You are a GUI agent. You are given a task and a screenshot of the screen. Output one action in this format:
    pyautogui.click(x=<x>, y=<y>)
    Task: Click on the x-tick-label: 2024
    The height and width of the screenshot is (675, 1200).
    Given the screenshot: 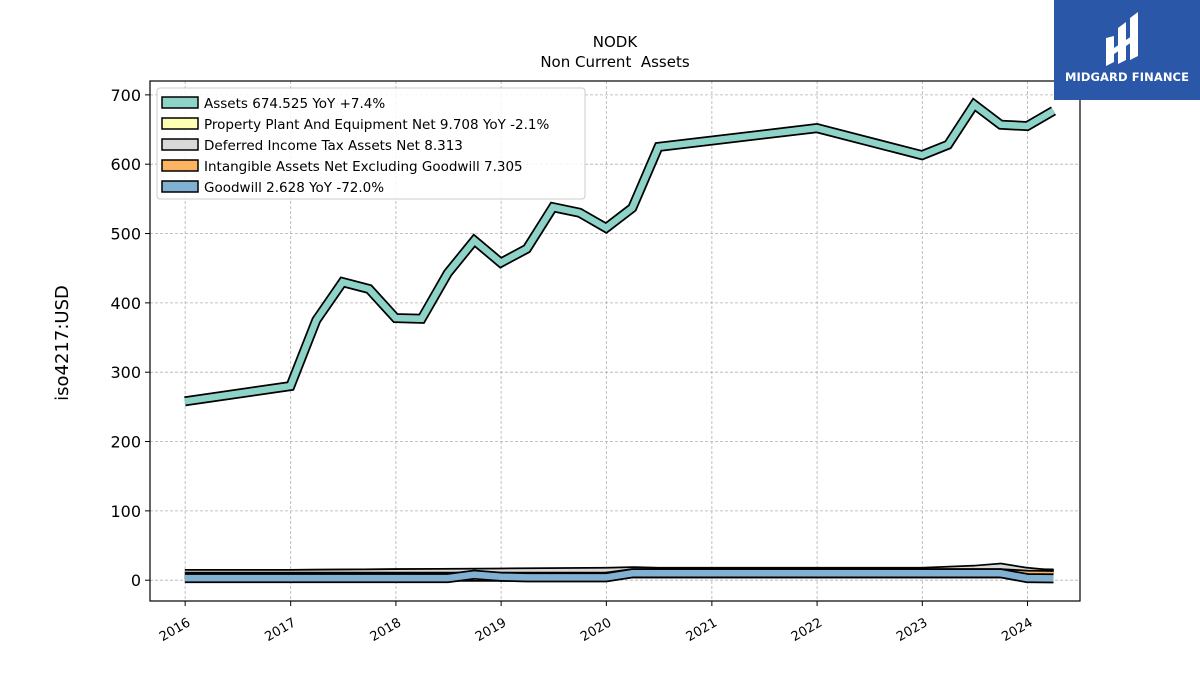 What is the action you would take?
    pyautogui.click(x=1017, y=630)
    